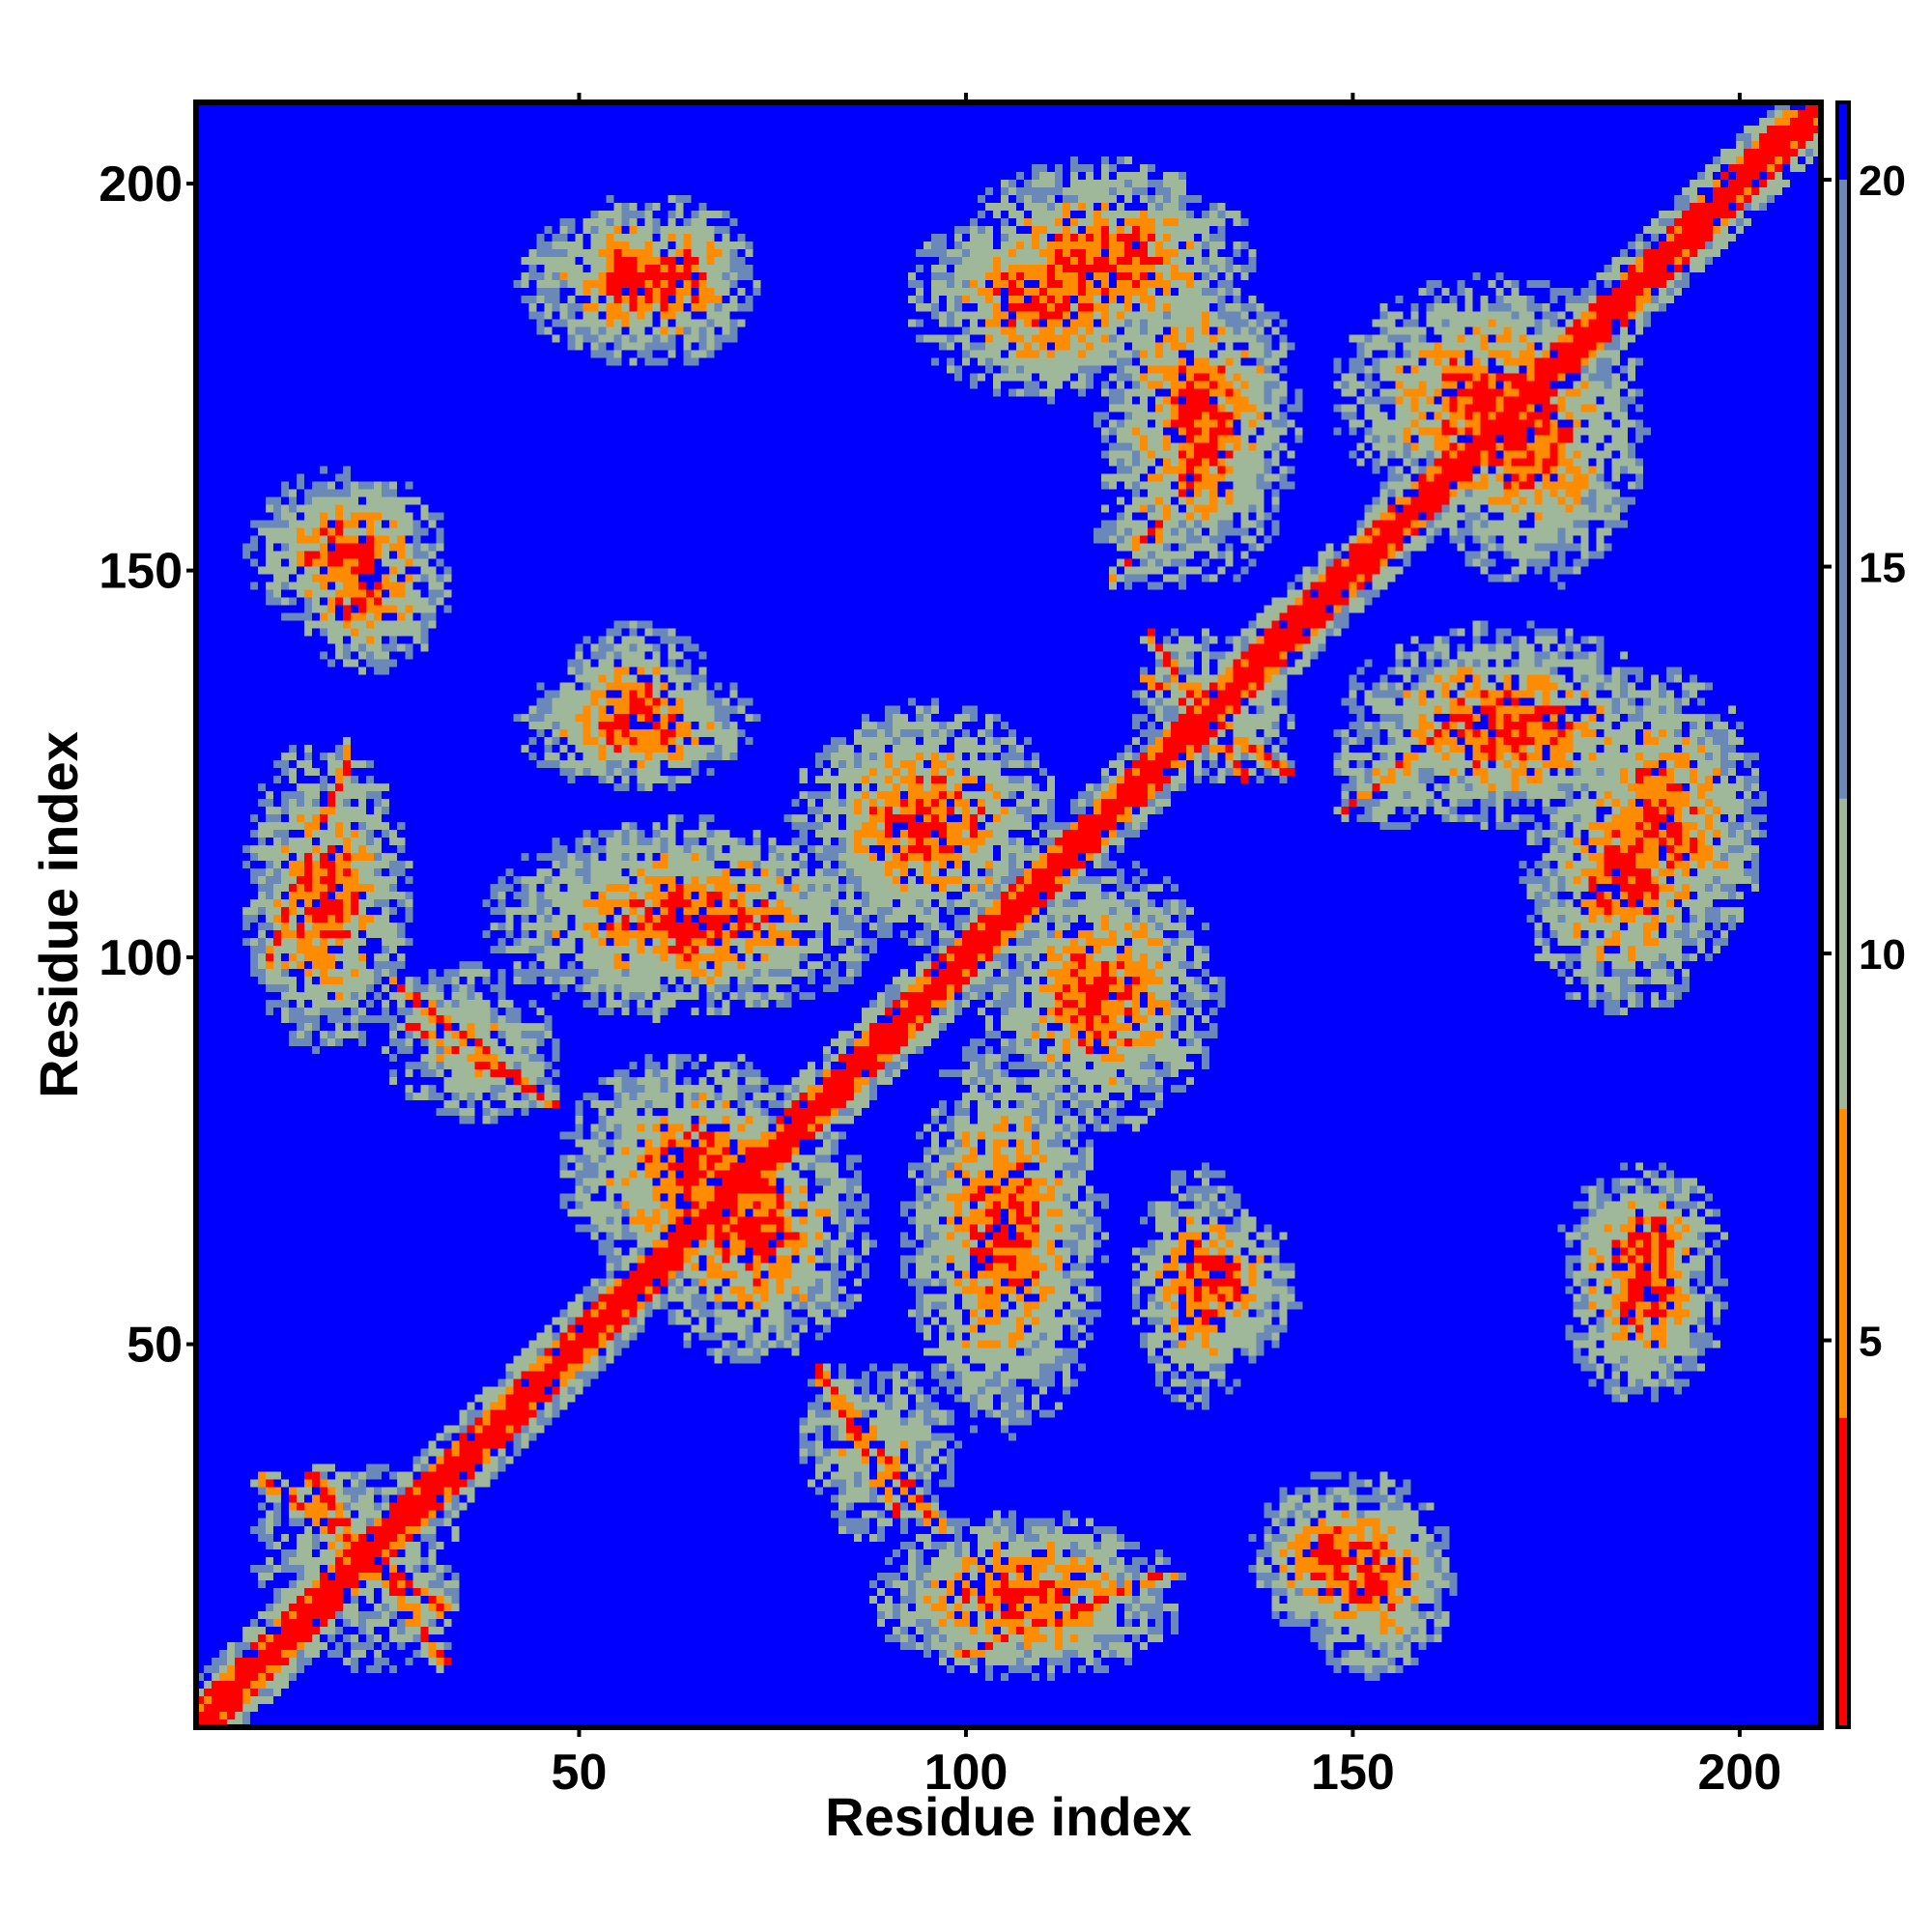  What do you see at coordinates (141, 184) in the screenshot?
I see `y-tick-label: 200` at bounding box center [141, 184].